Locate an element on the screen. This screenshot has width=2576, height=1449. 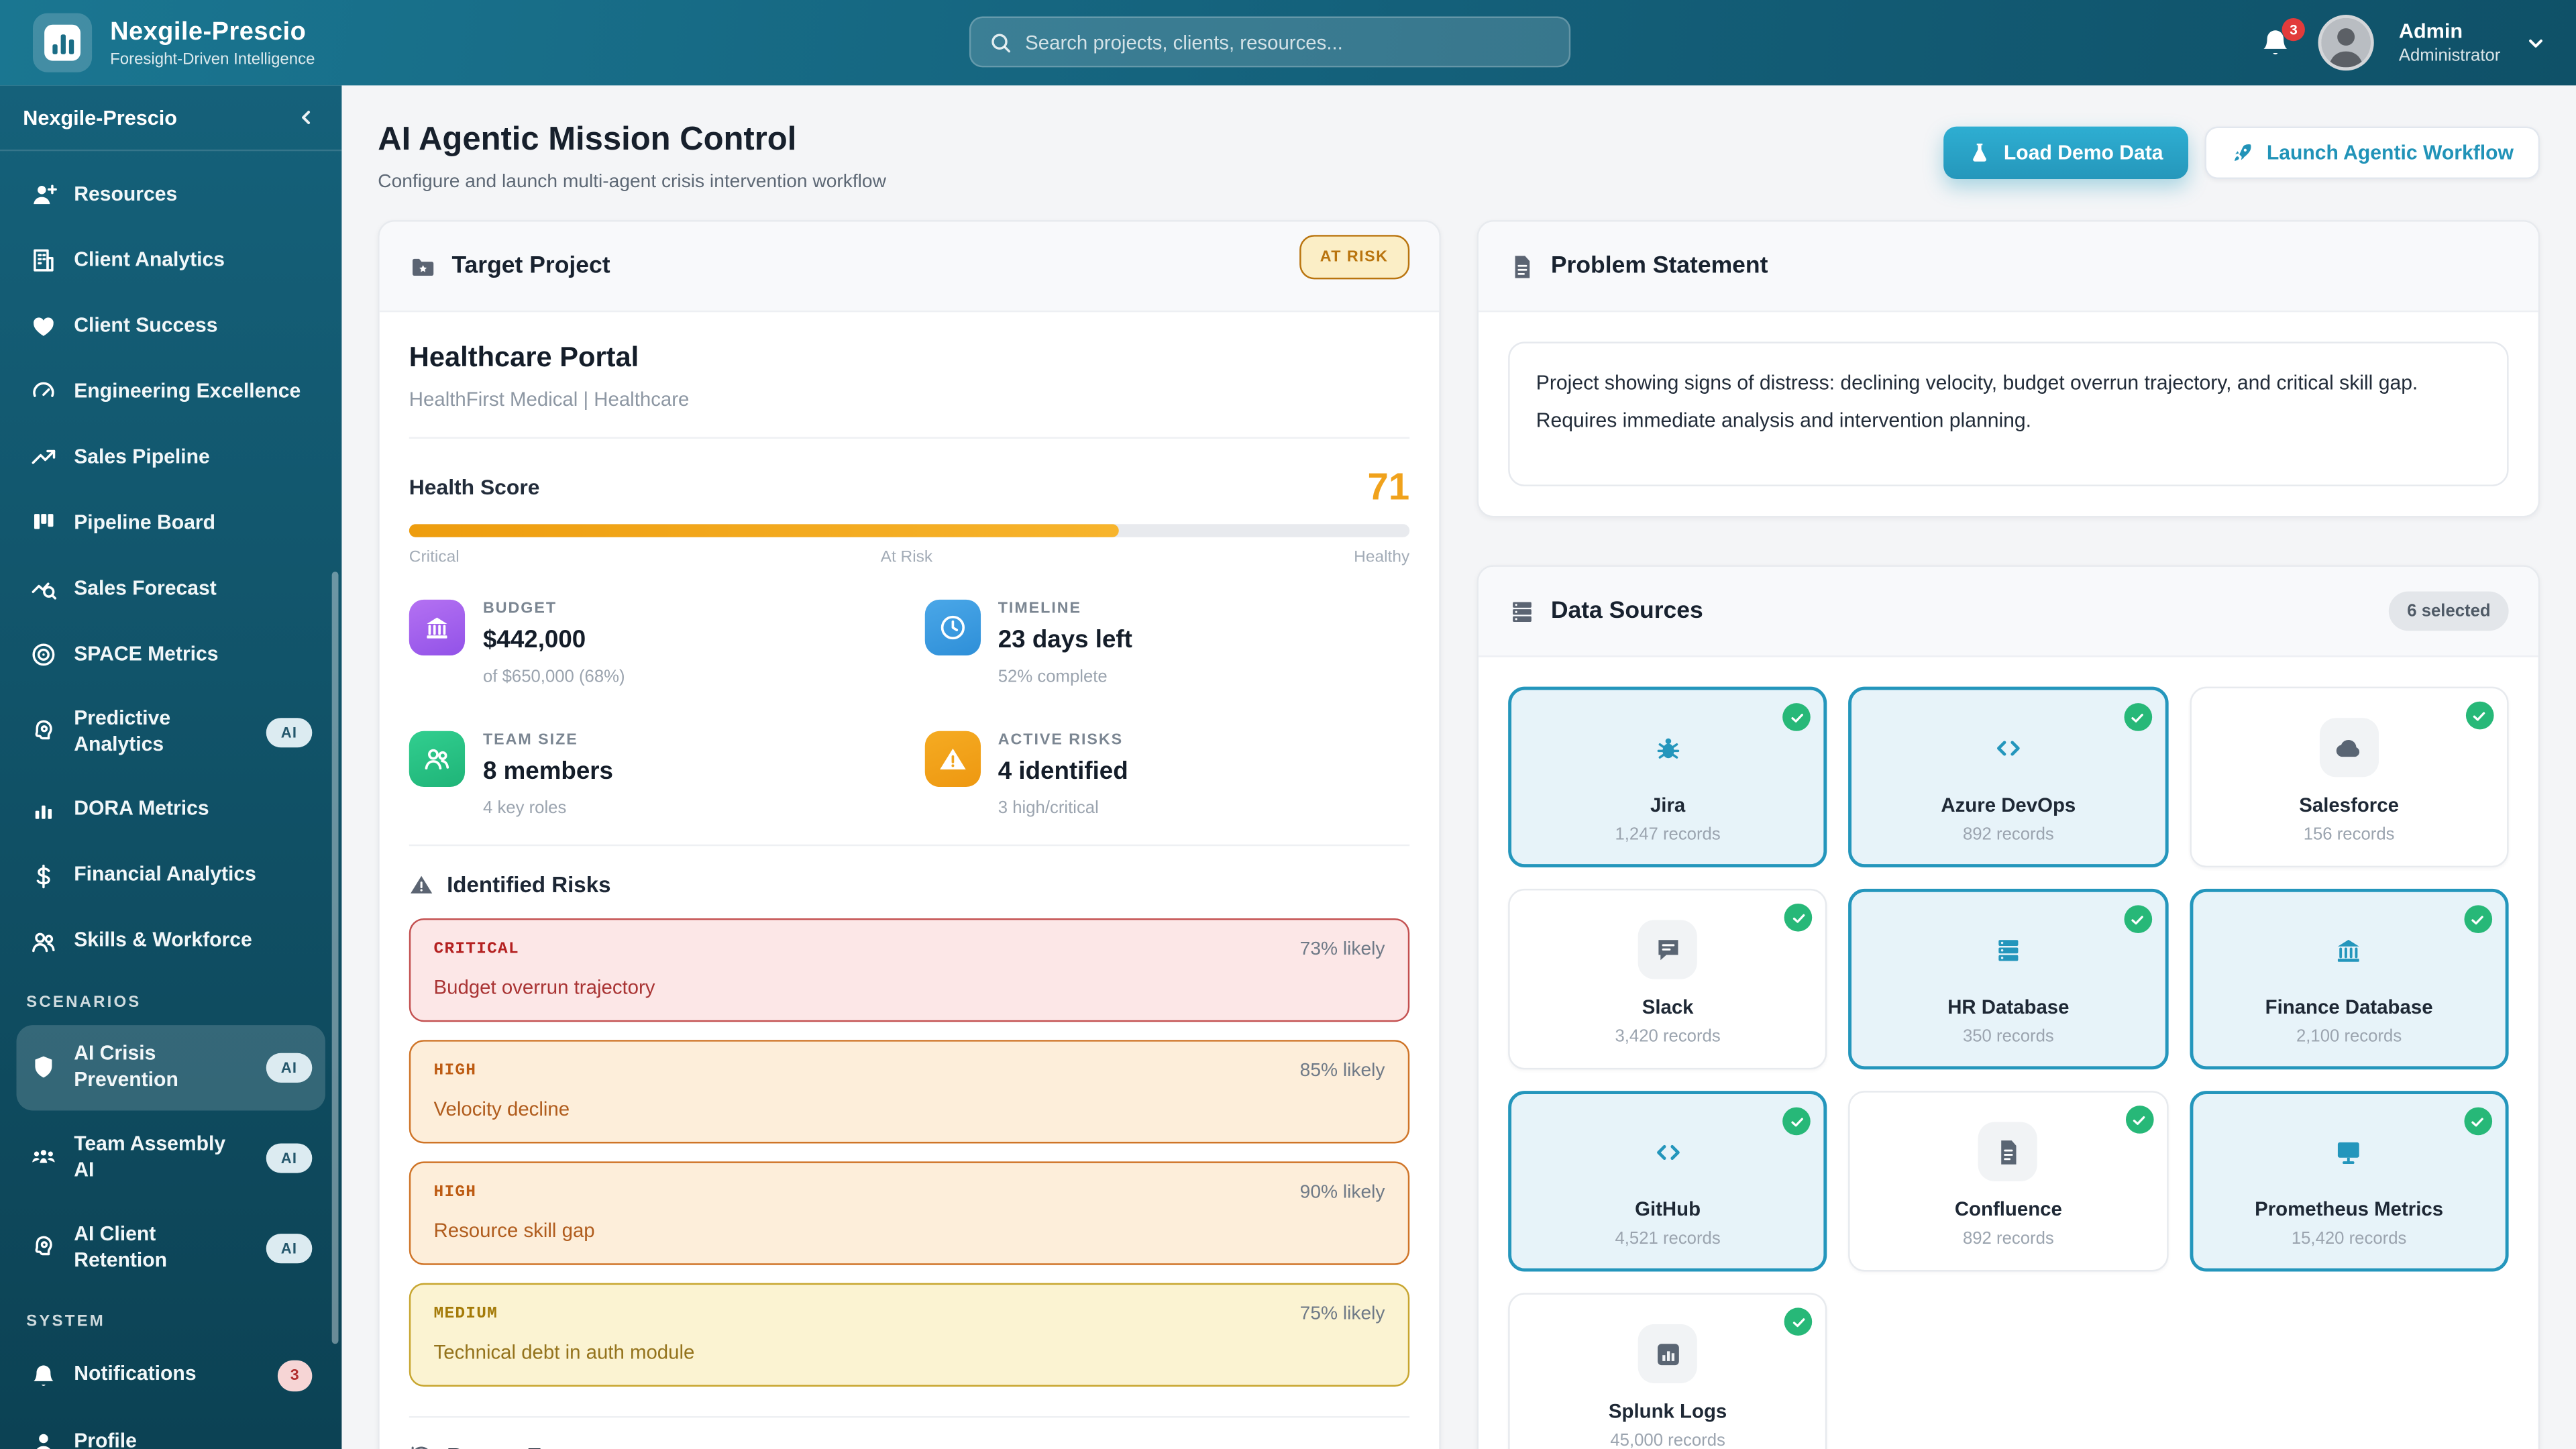
data-source-slack: Slack 3,420 records is located at coordinates (1668, 979).